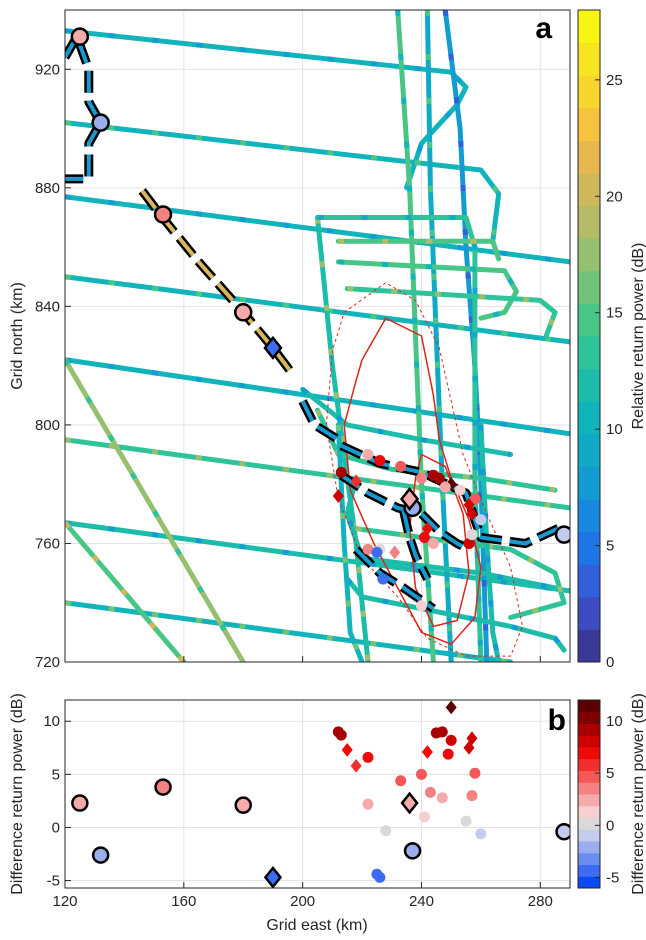 This screenshot has height=940, width=646. Describe the element at coordinates (589, 794) in the screenshot. I see `colorbar-frame-b` at that location.